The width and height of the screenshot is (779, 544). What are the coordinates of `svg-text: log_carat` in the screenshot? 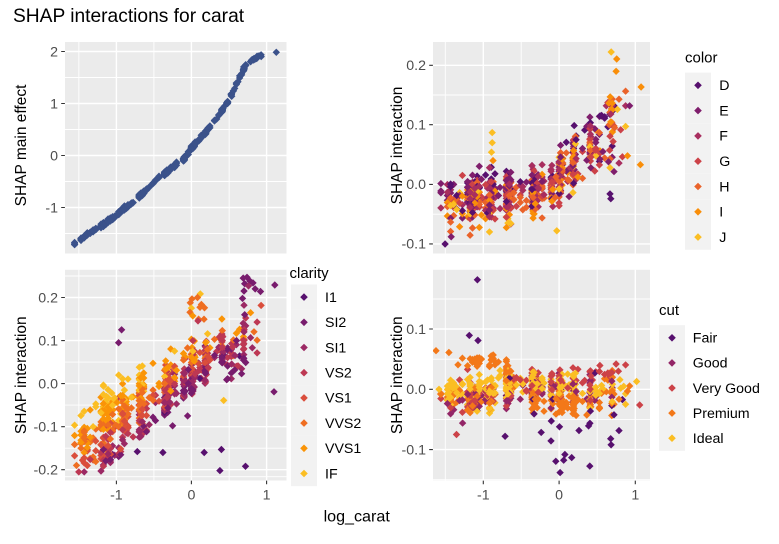 It's located at (357, 516).